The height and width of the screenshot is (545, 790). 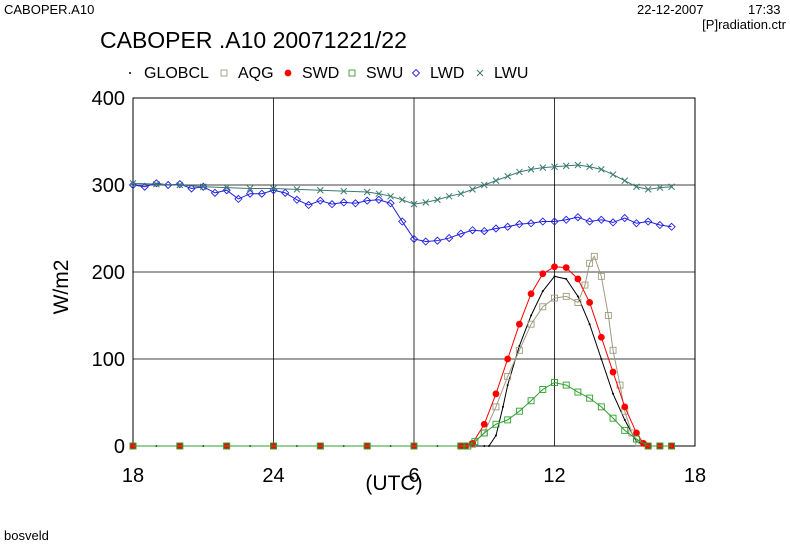 I want to click on y-tick-label: 100, so click(x=108, y=360).